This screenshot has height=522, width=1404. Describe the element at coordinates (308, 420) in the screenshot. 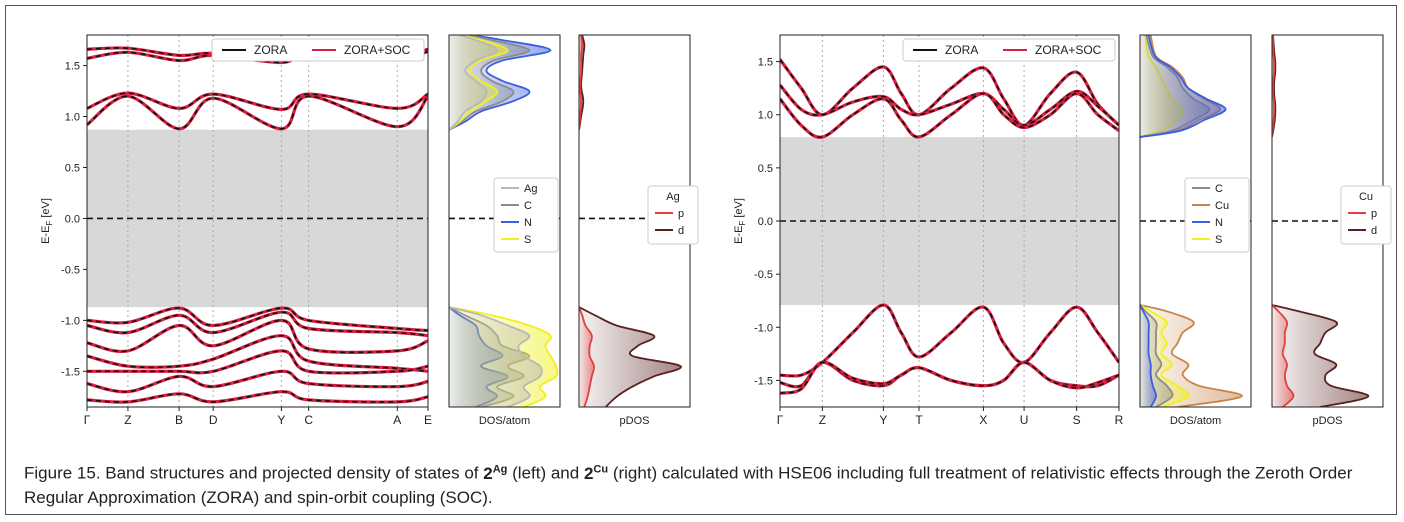

I see `k-point-label: C` at that location.